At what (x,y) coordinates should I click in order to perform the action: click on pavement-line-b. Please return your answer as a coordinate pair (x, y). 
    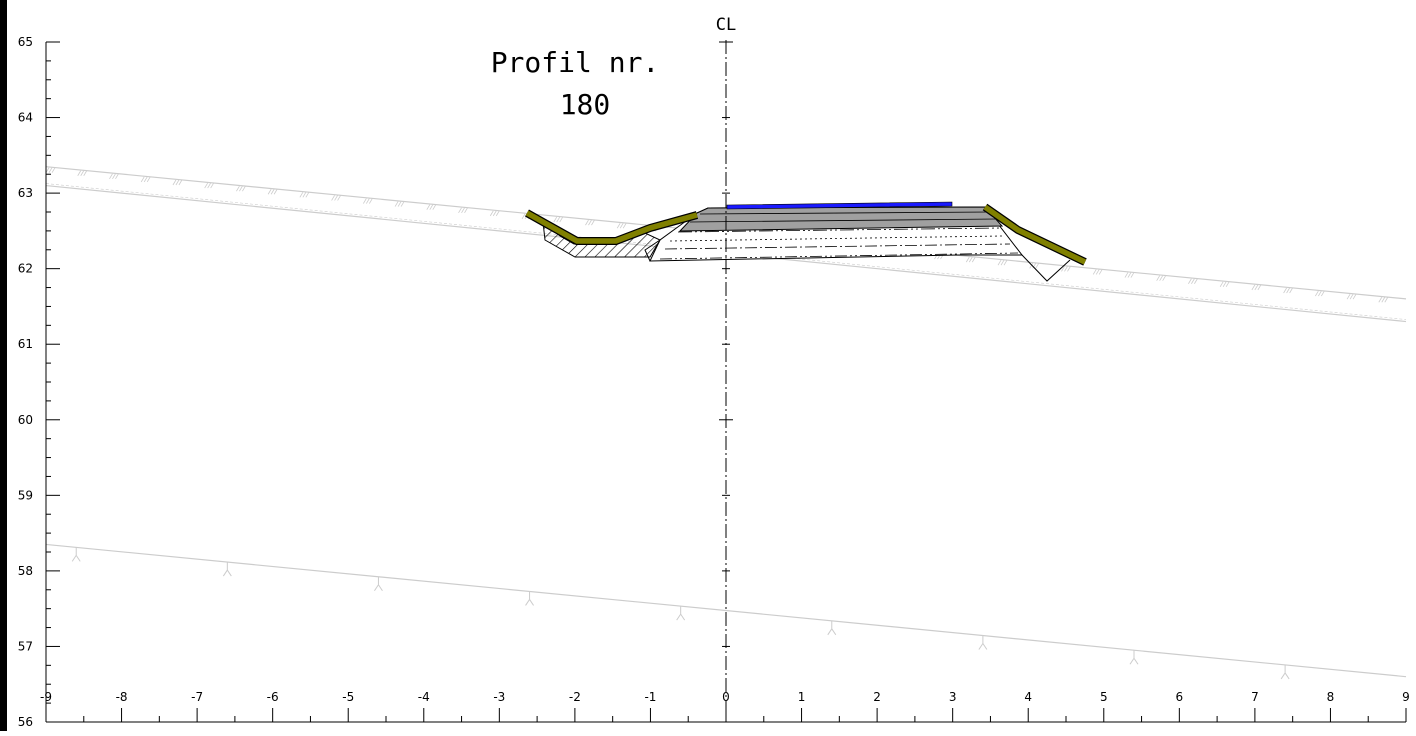
    Looking at the image, I should click on (843, 220).